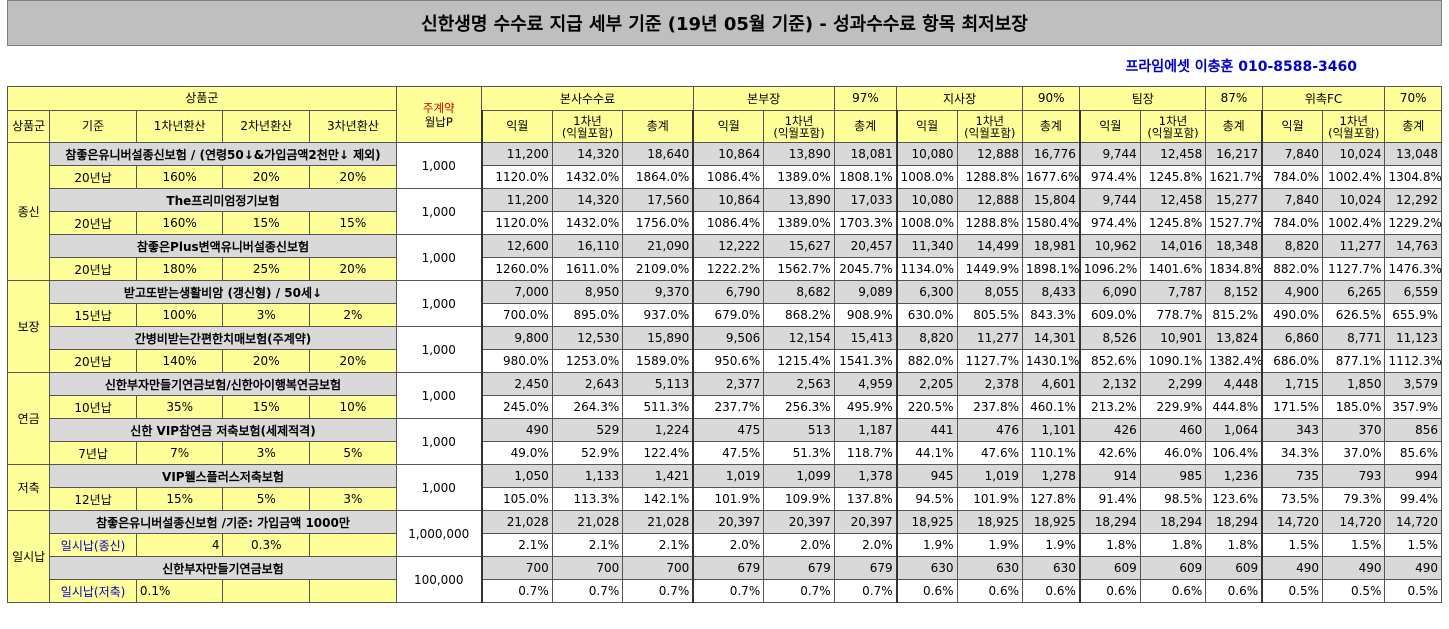 This screenshot has width=1449, height=629. I want to click on commission-percent: 2.0%, so click(728, 545).